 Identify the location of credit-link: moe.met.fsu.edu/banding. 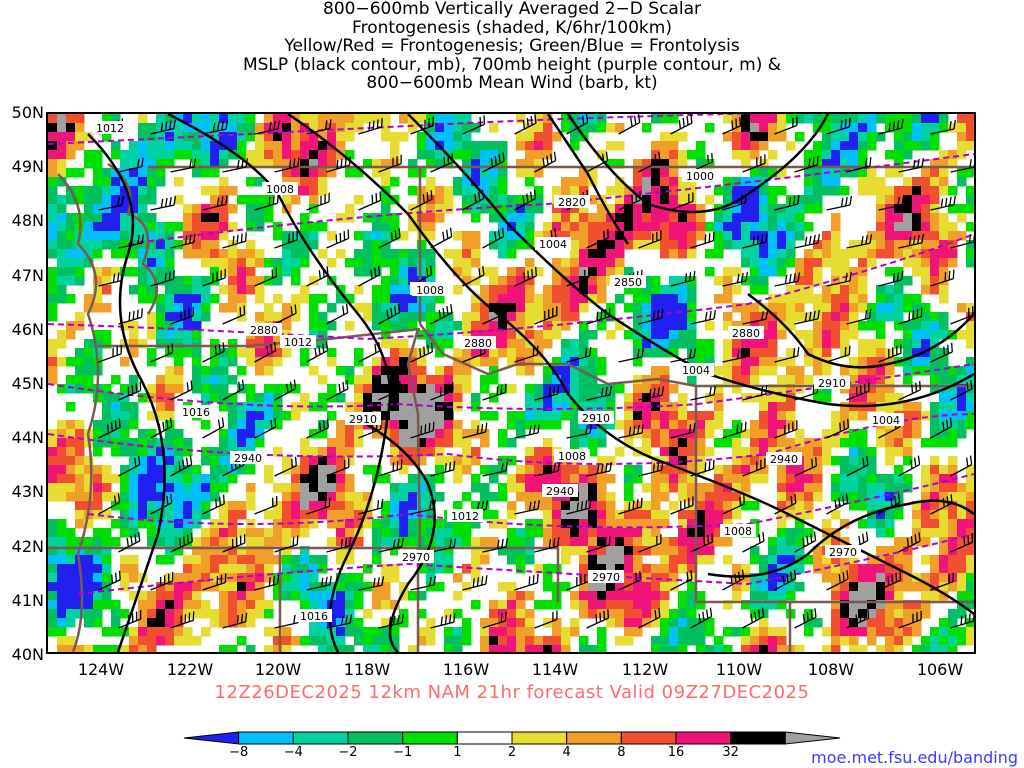
(914, 757).